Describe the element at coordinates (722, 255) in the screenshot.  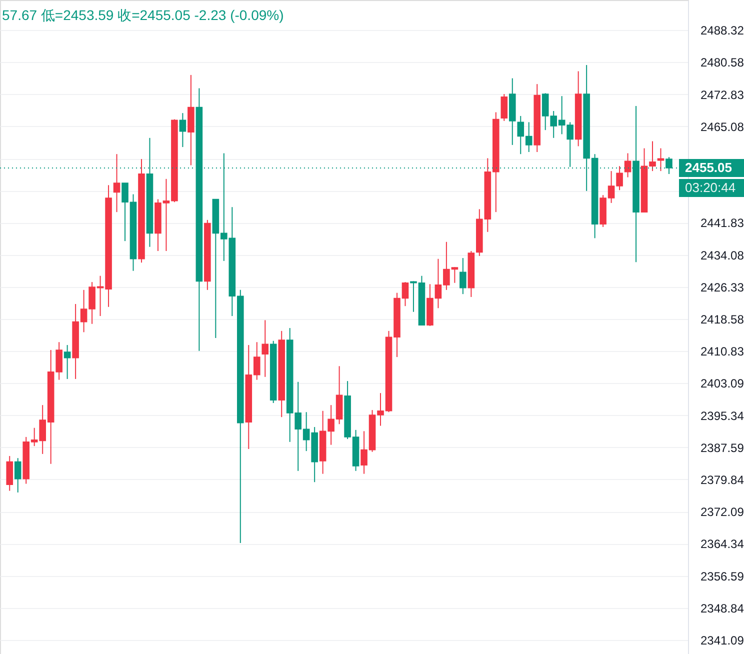
I see `y-tick-label: 2434.08` at that location.